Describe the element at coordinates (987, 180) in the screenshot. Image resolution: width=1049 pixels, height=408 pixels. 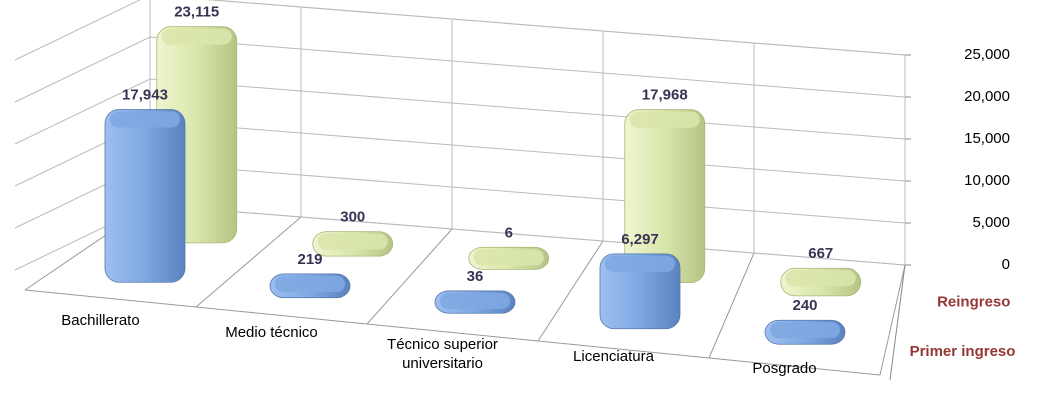
I see `y-tick-label: 10,000` at that location.